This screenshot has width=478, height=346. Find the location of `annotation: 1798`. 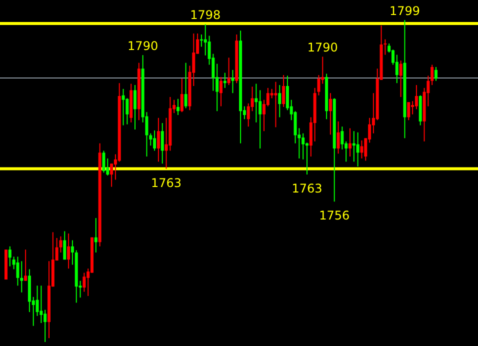

annotation: 1798 is located at coordinates (205, 15).